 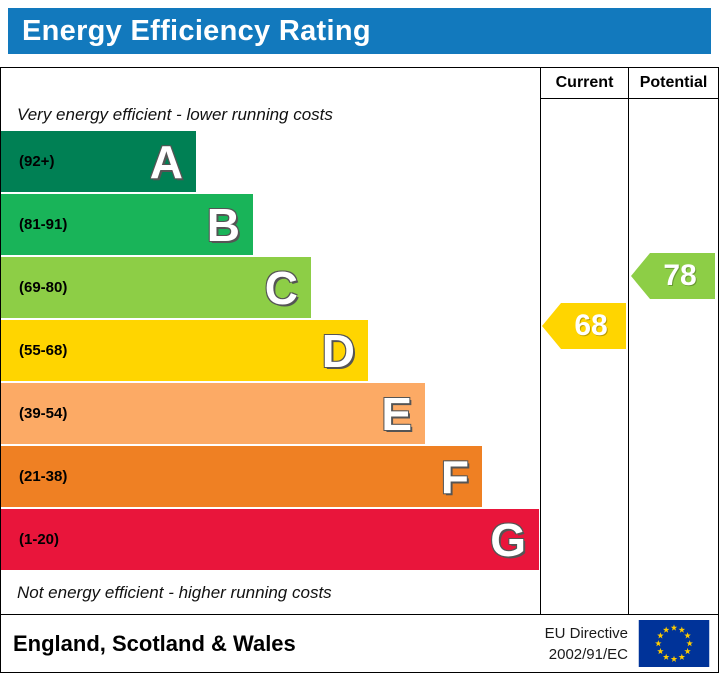 I want to click on band-range-label: (1-20), so click(x=39, y=539).